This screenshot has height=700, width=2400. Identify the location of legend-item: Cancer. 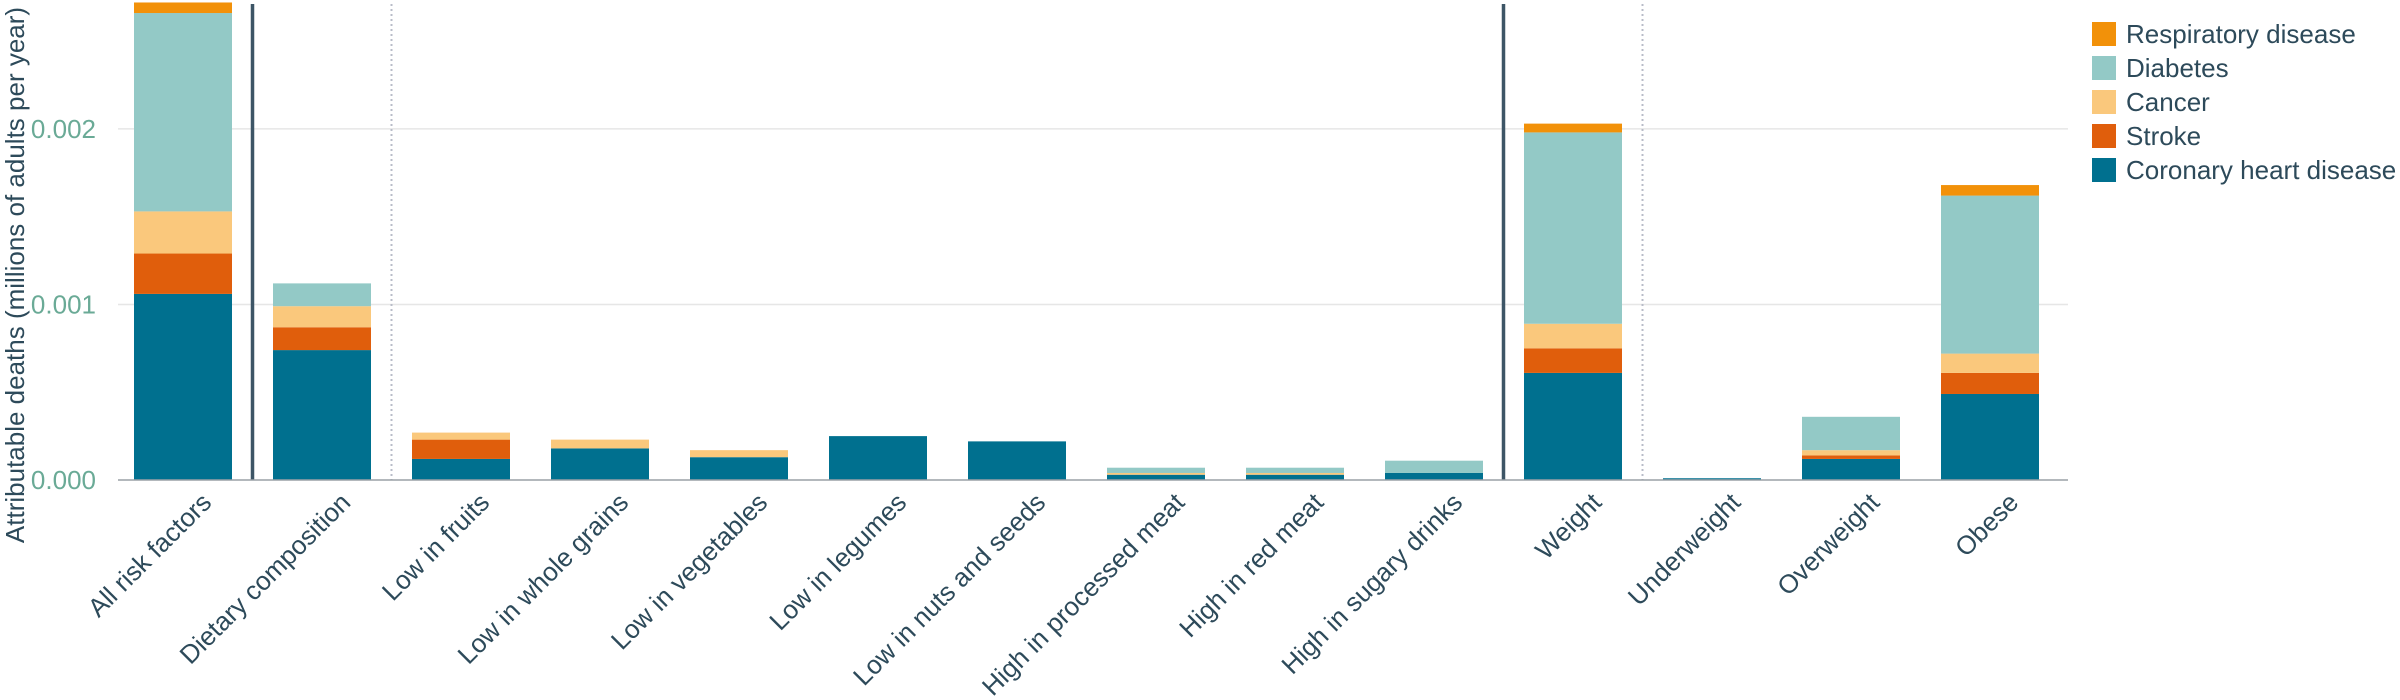
(2151, 102).